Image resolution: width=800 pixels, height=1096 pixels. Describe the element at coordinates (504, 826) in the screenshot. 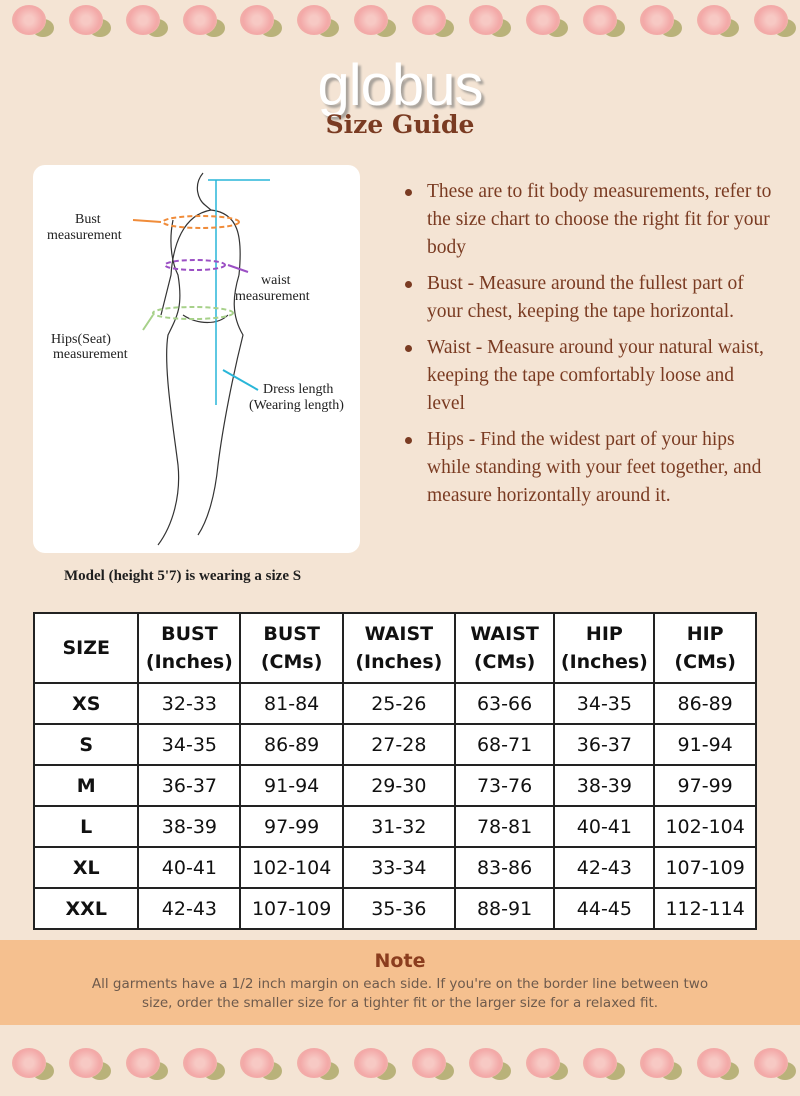

I see `measurement-cell: 78-81` at that location.